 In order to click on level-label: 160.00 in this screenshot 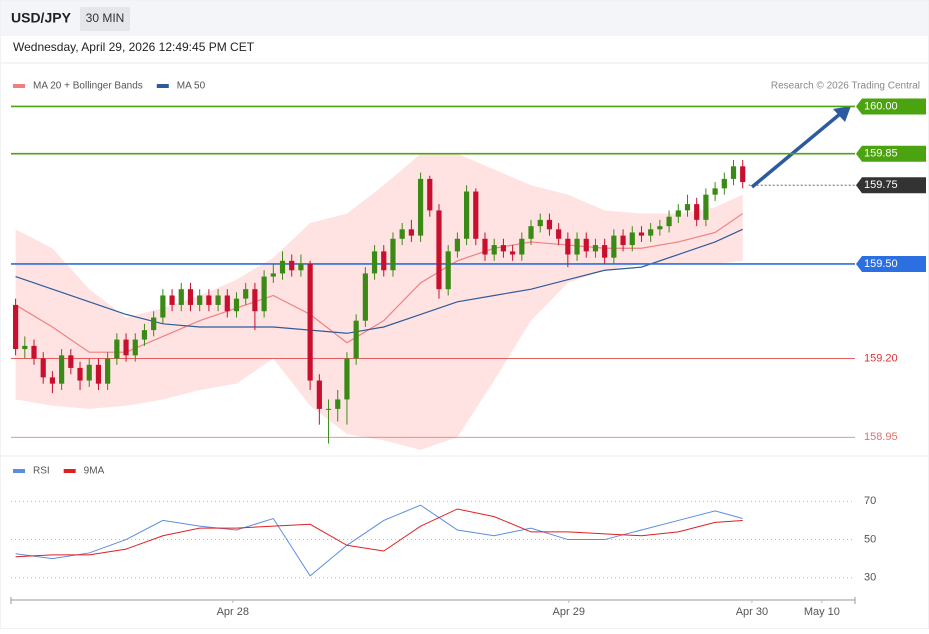, I will do `click(881, 106)`.